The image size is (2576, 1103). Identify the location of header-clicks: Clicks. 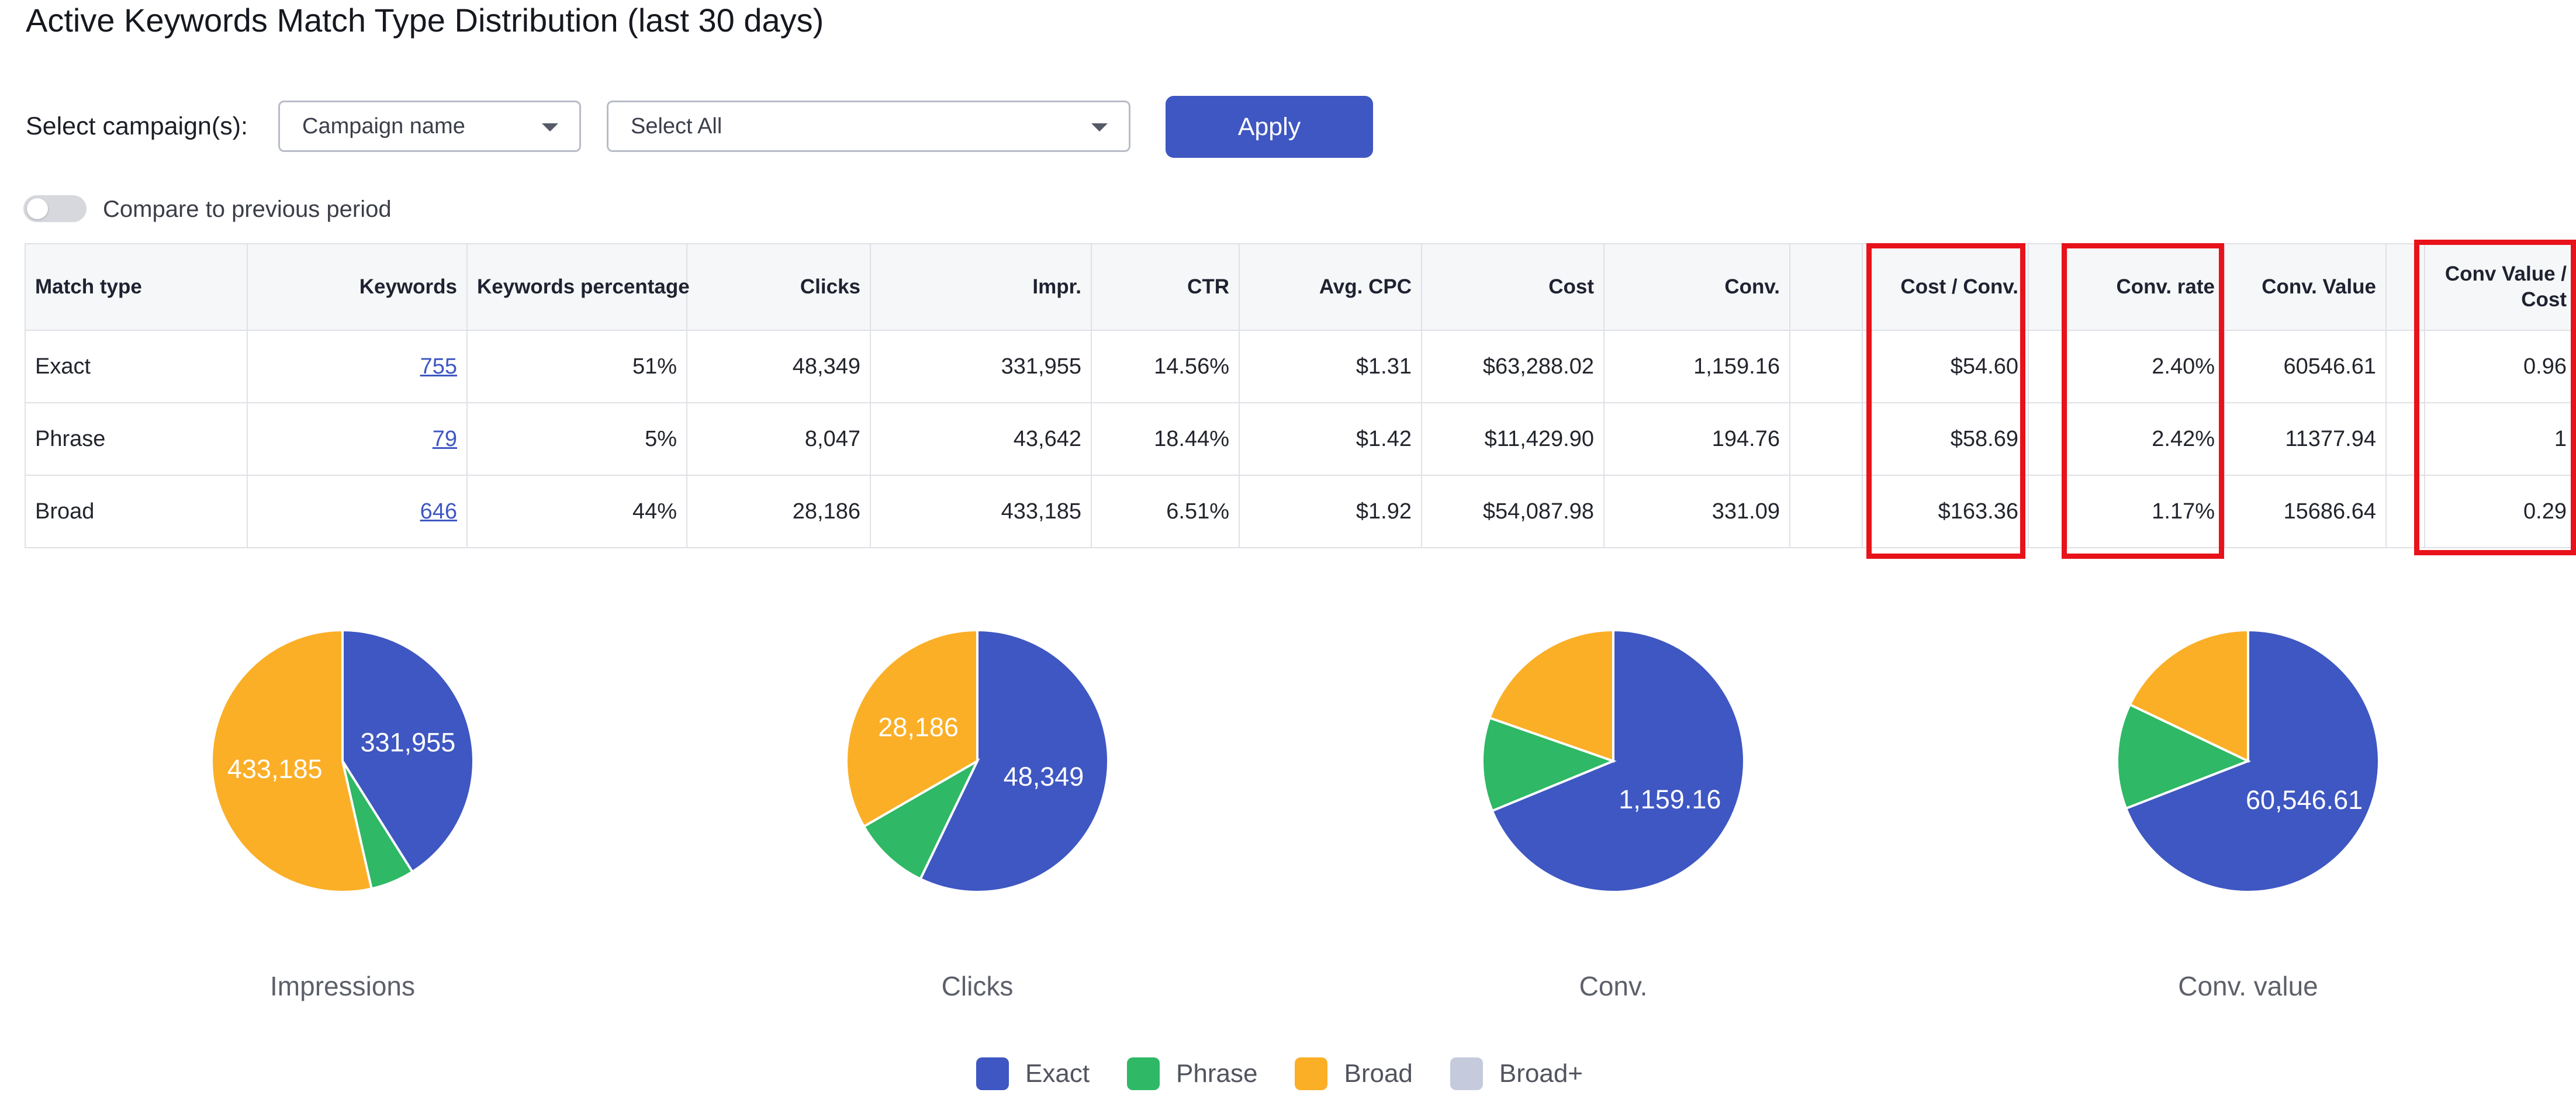
(778, 287).